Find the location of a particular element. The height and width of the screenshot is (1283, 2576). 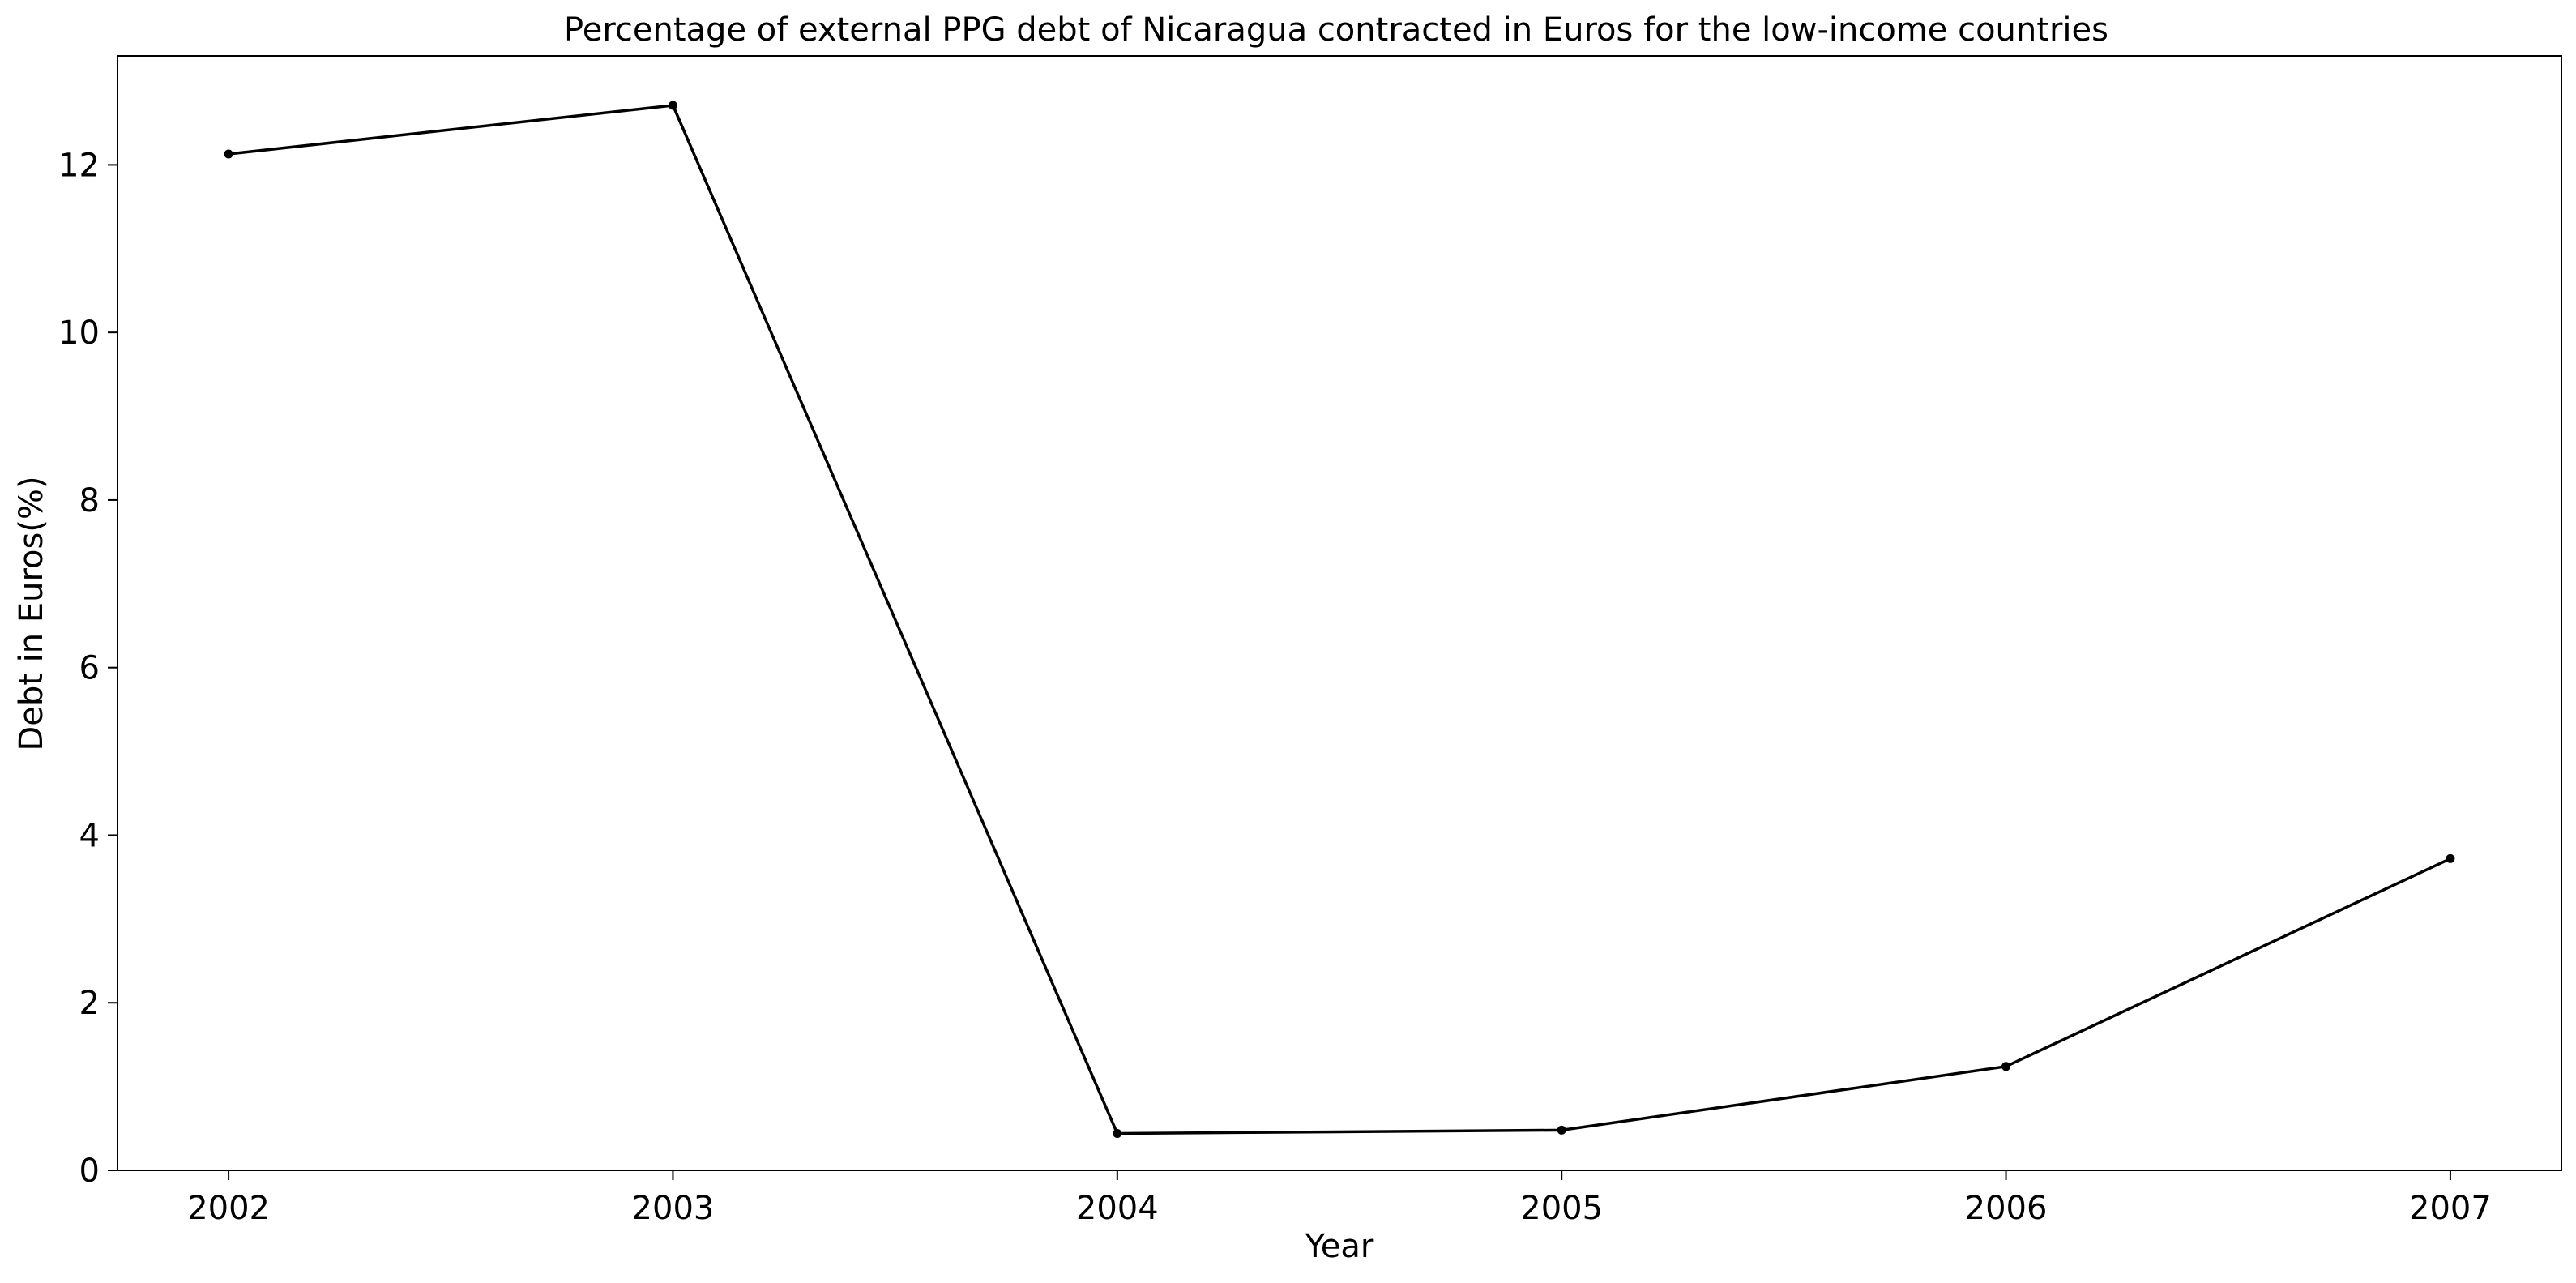

x-axis-ticks: 2002 2003 2004 2005 2006 2007 is located at coordinates (1339, 1198).